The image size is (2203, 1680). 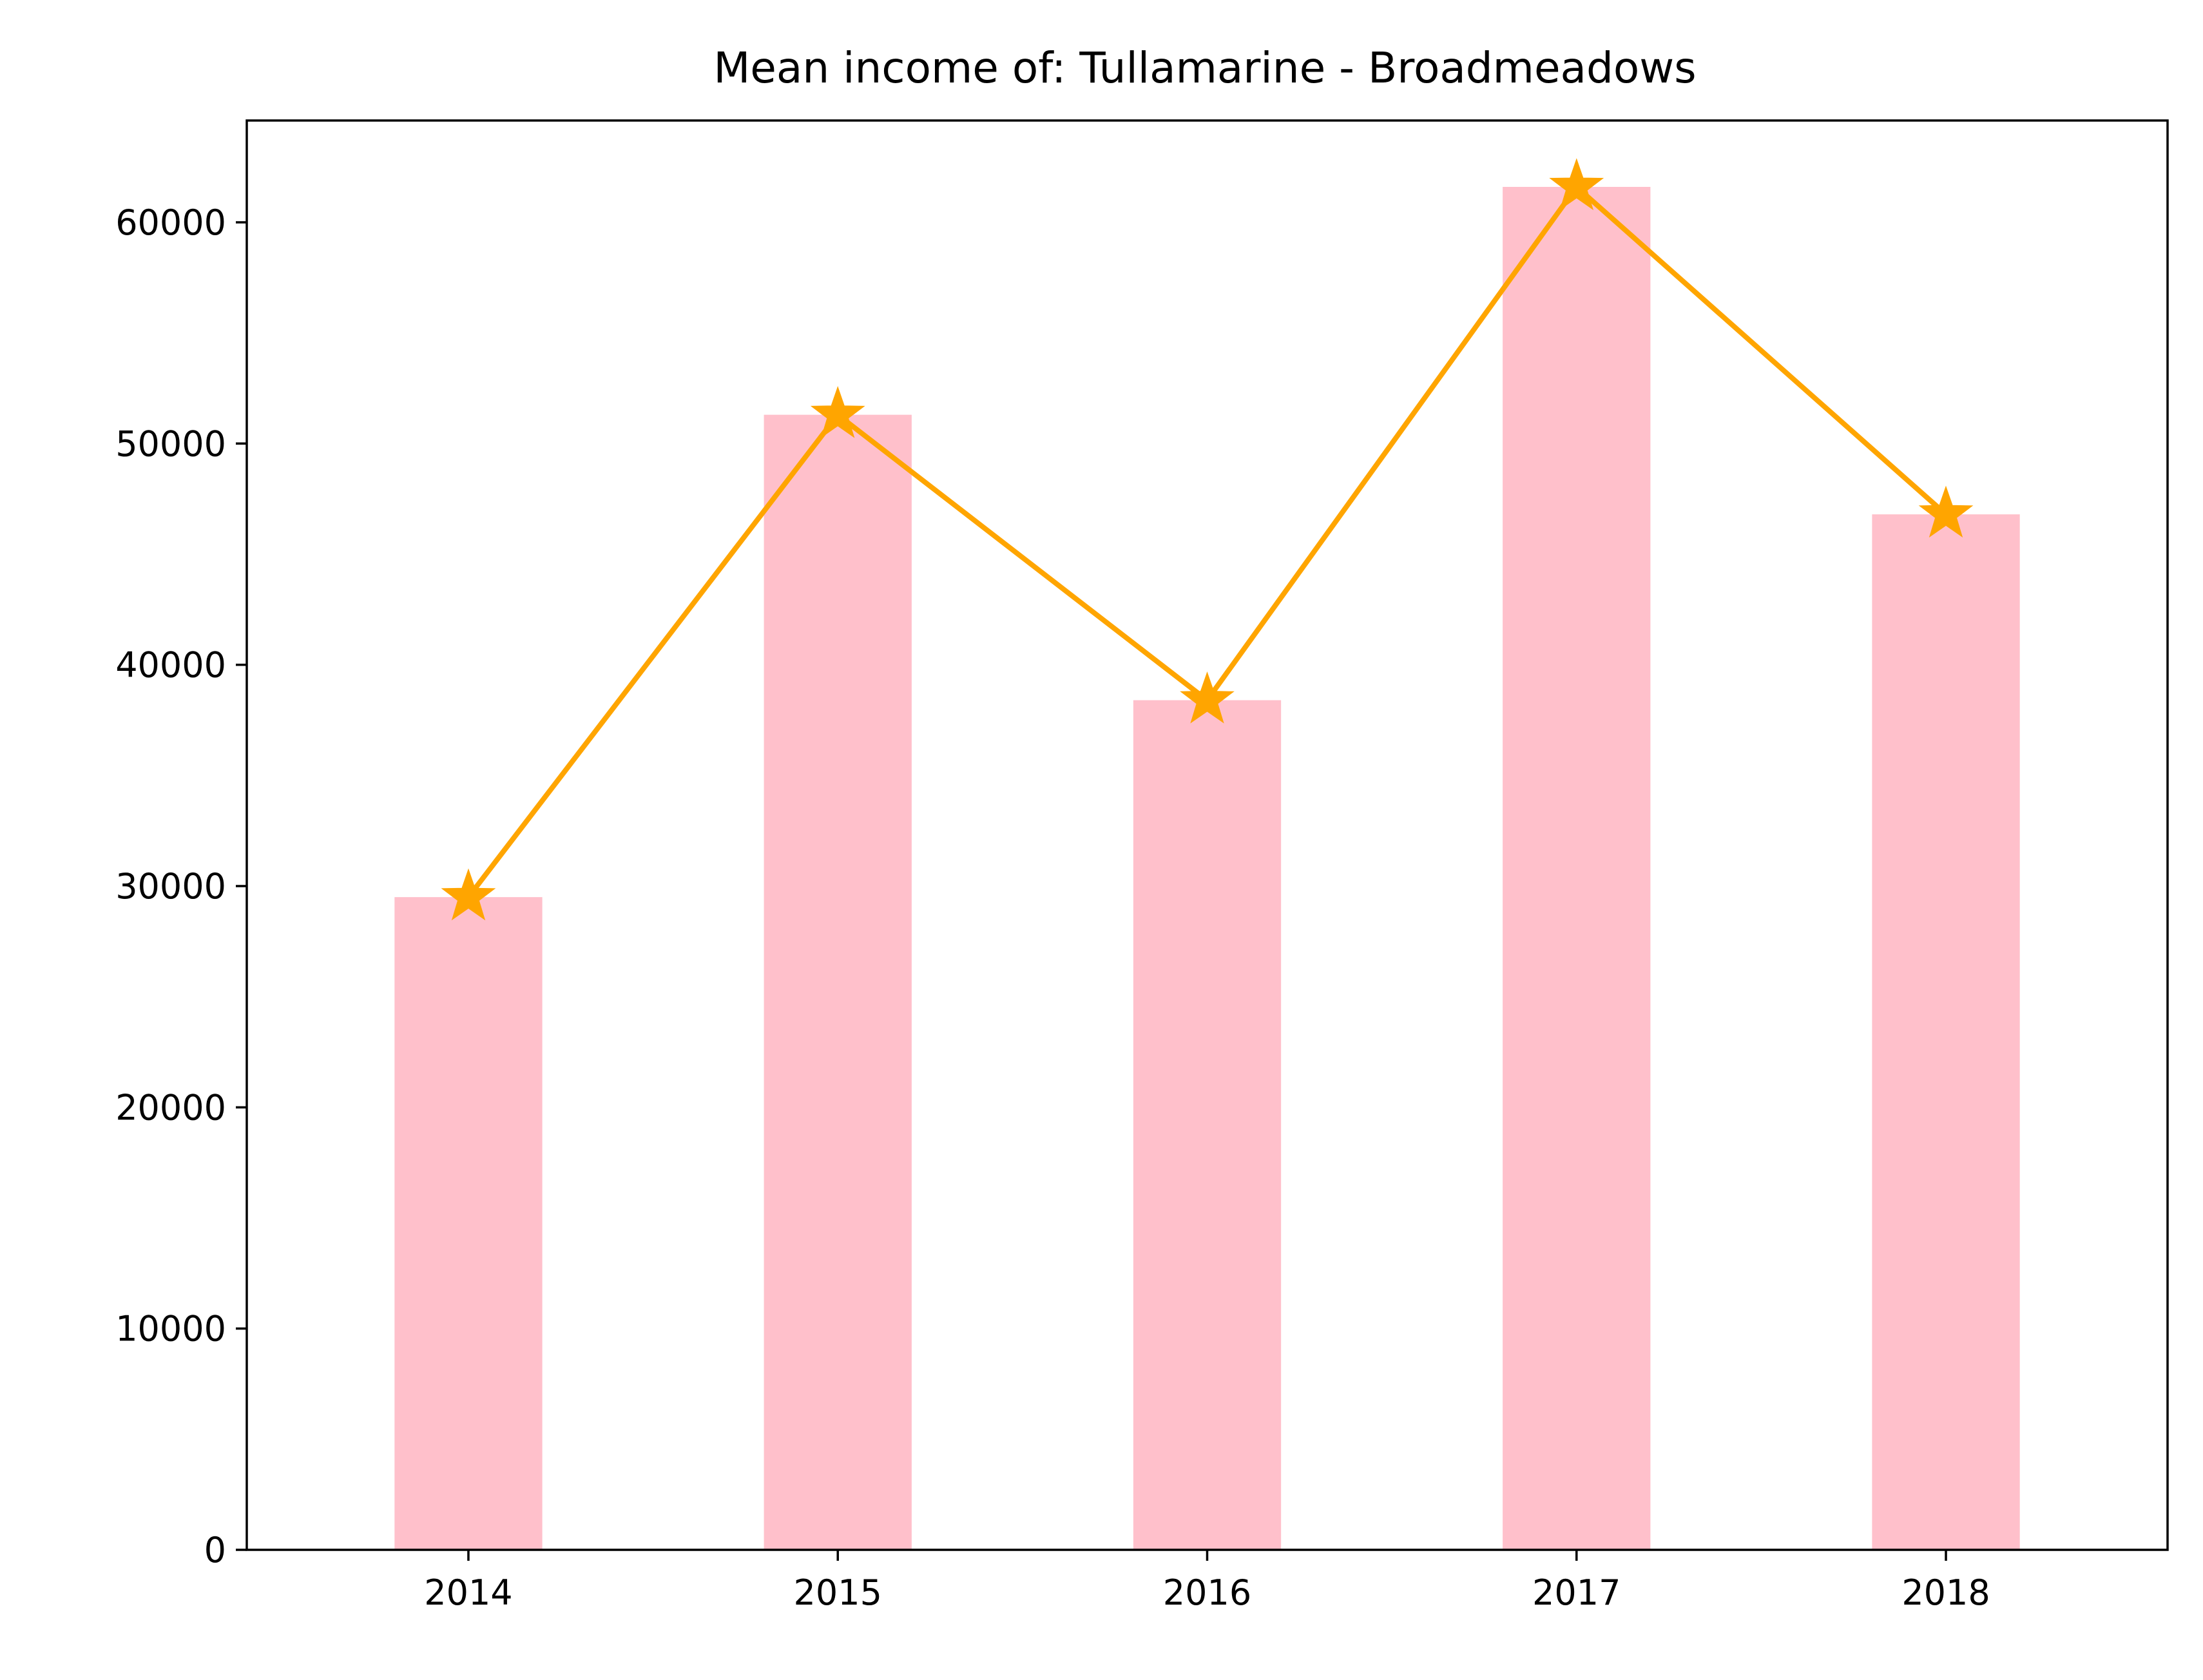 I want to click on bar-2018, so click(x=1946, y=1032).